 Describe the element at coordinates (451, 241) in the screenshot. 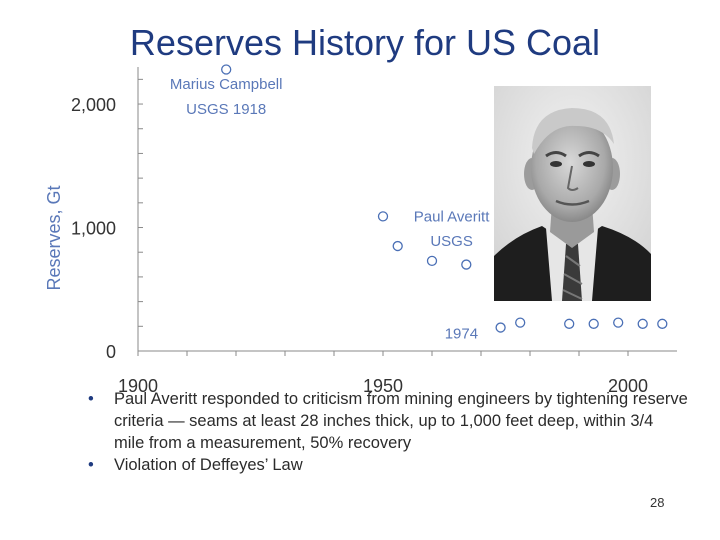

I see `chart-annotation: USGS` at that location.